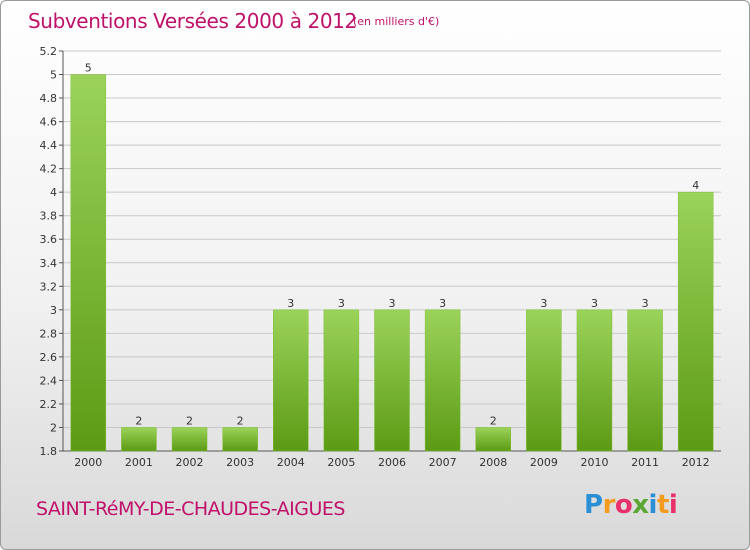 This screenshot has width=750, height=550. Describe the element at coordinates (291, 380) in the screenshot. I see `bar-2004` at that location.